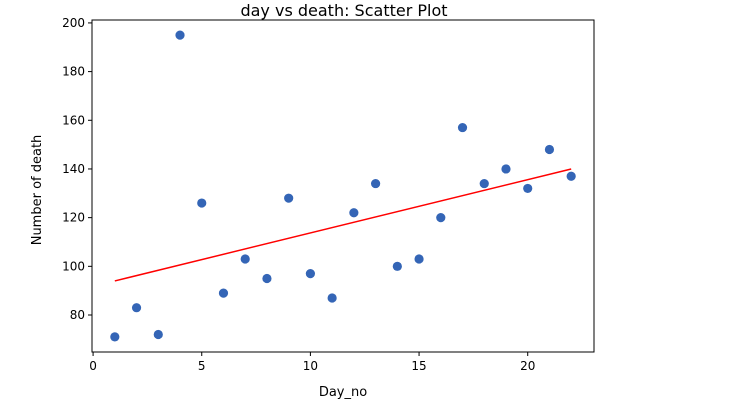 This screenshot has height=408, width=733. I want to click on chart-title: day vs death: Scatter Plot, so click(343, 10).